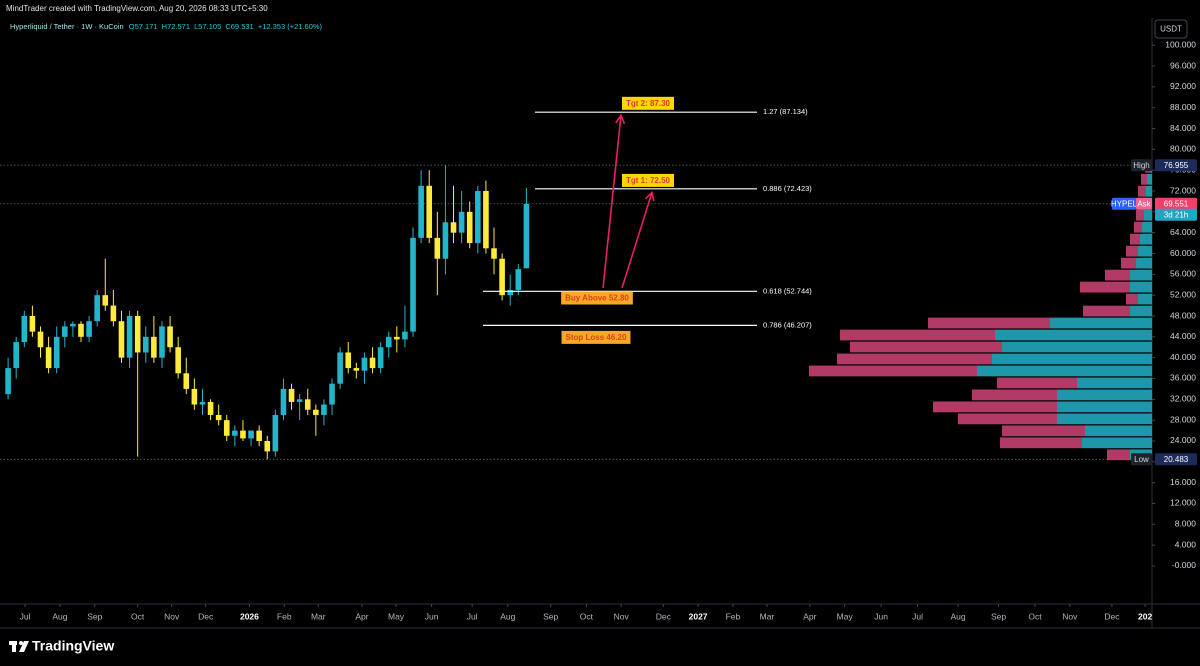 Image resolution: width=1200 pixels, height=666 pixels. Describe the element at coordinates (1183, 294) in the screenshot. I see `y-tick-label: 52.000` at that location.